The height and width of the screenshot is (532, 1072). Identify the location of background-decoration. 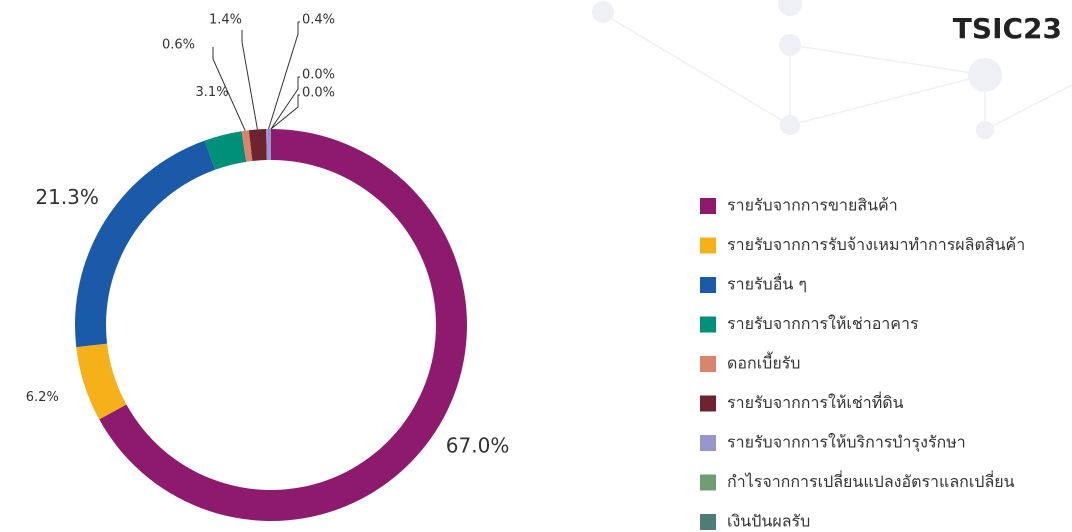
(832, 69).